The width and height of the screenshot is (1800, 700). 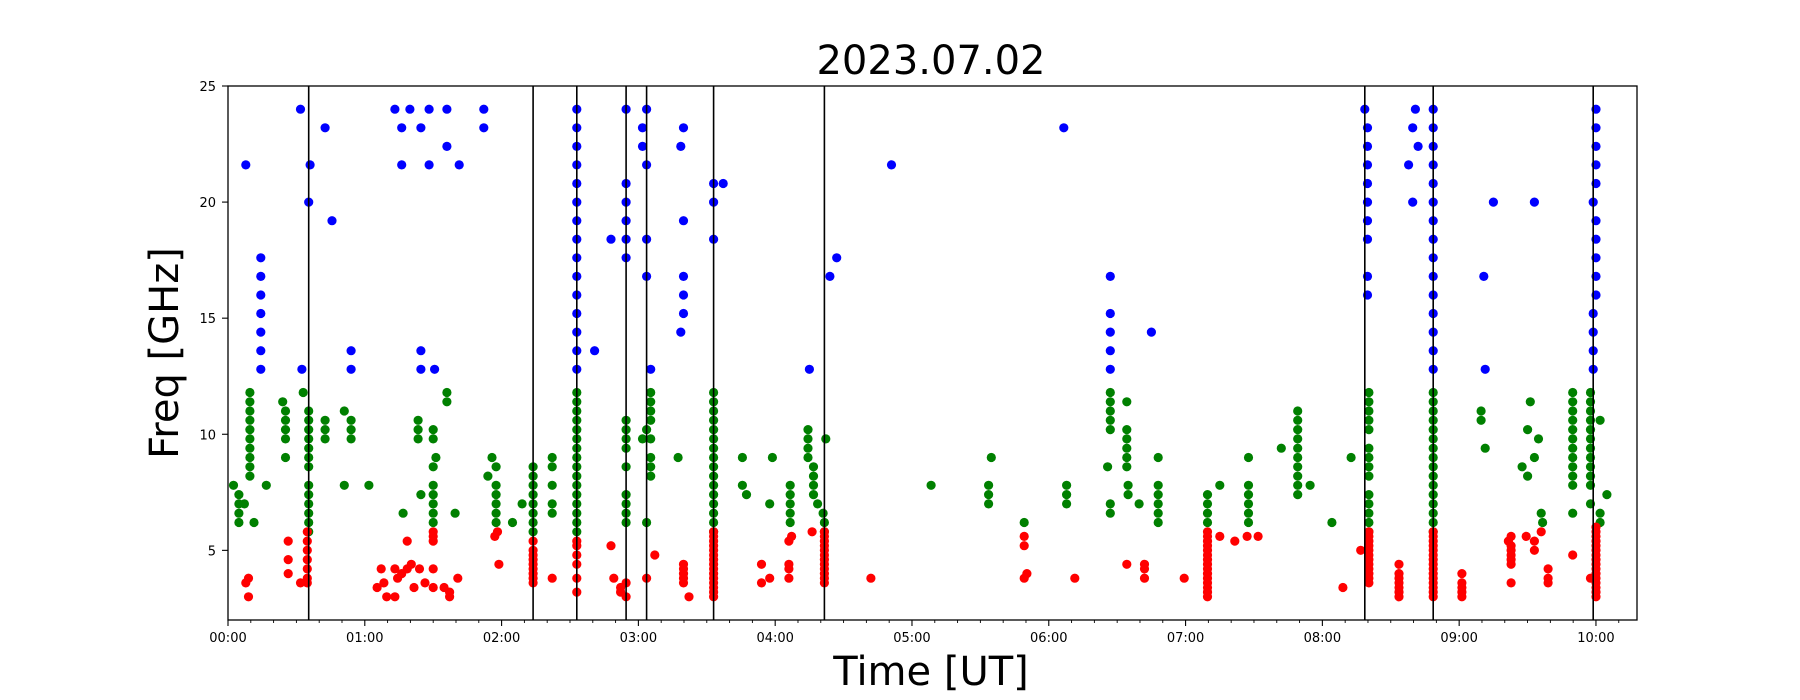 I want to click on x-tick-label: 03:00, so click(x=638, y=638).